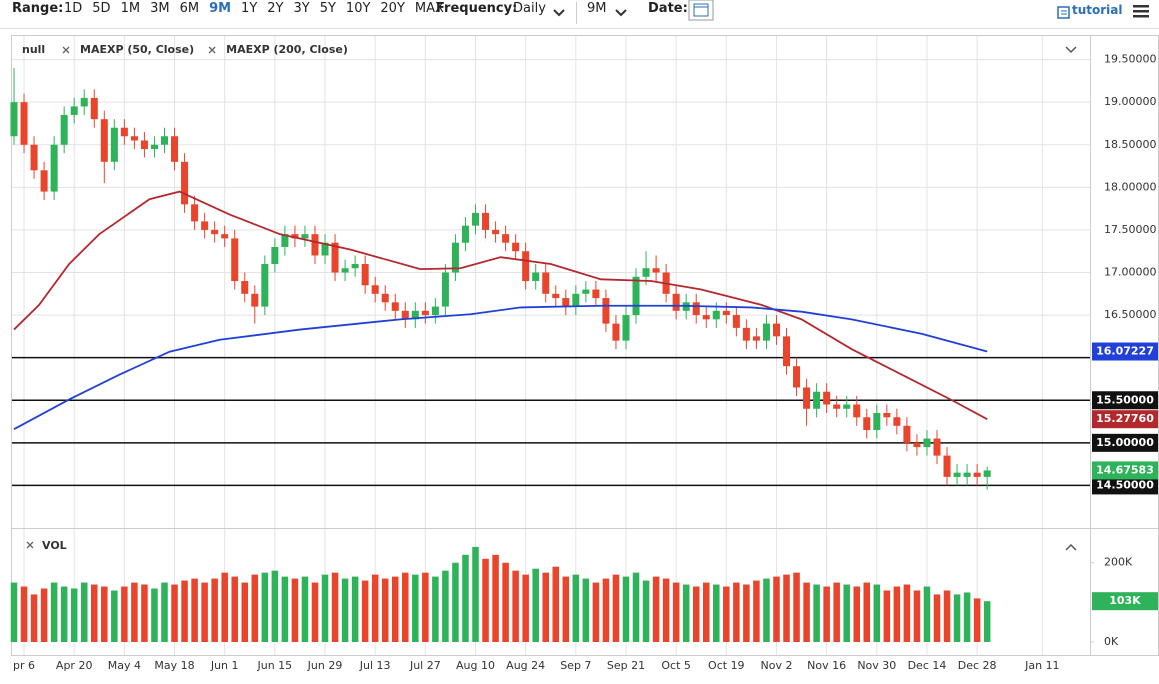 This screenshot has width=1159, height=684. What do you see at coordinates (477, 8) in the screenshot?
I see `frequency-label: Frequency:` at bounding box center [477, 8].